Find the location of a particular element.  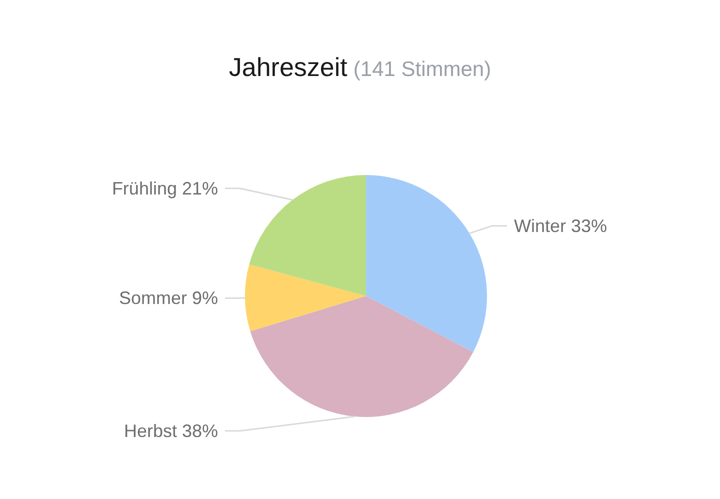

chart-title: Jahreszeit is located at coordinates (288, 67).